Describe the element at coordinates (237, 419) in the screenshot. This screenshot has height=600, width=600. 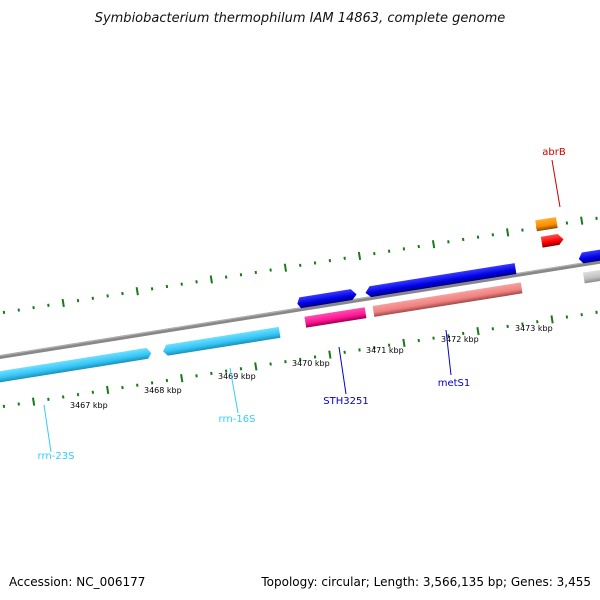
I see `label-rrn-16s: rrn-16S` at that location.